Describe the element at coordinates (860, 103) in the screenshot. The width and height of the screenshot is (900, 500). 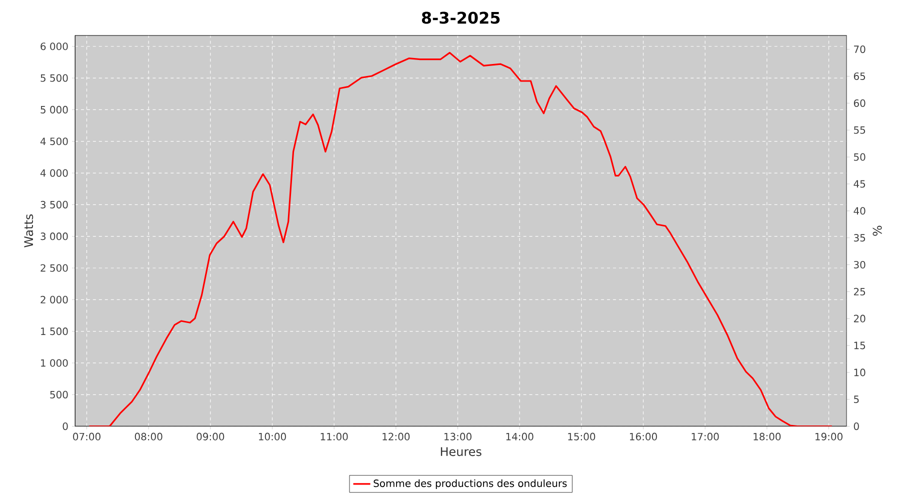
I see `y2-tick-label: 60` at that location.